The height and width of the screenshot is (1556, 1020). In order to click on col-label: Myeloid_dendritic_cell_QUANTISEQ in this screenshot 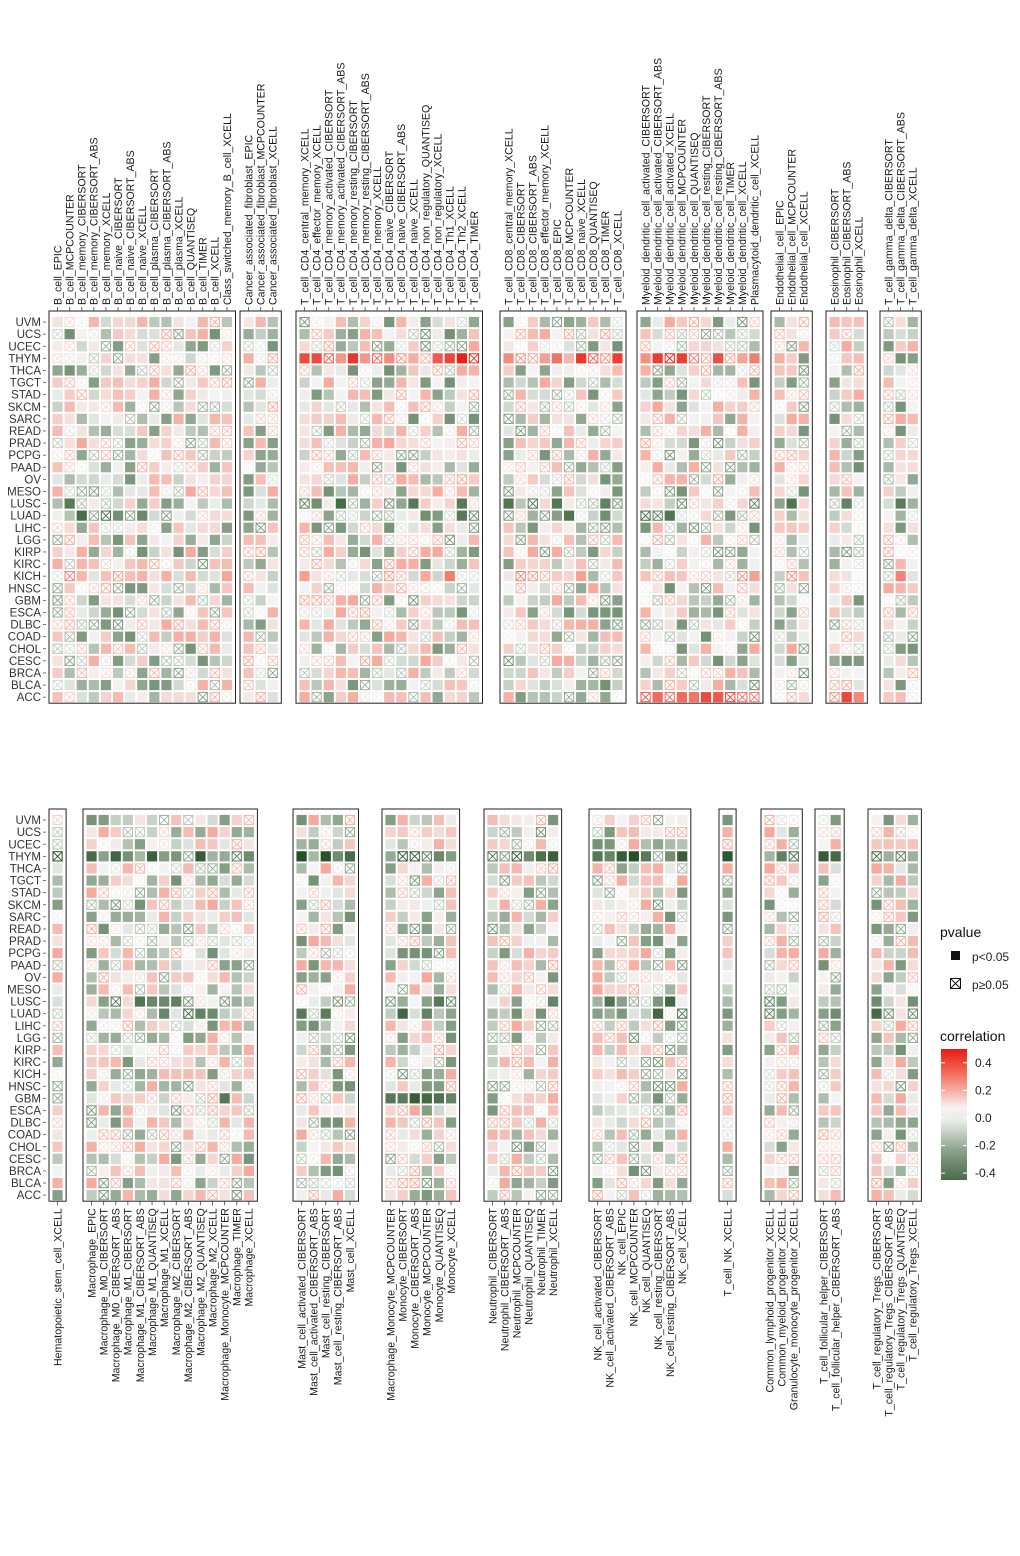, I will do `click(695, 218)`.